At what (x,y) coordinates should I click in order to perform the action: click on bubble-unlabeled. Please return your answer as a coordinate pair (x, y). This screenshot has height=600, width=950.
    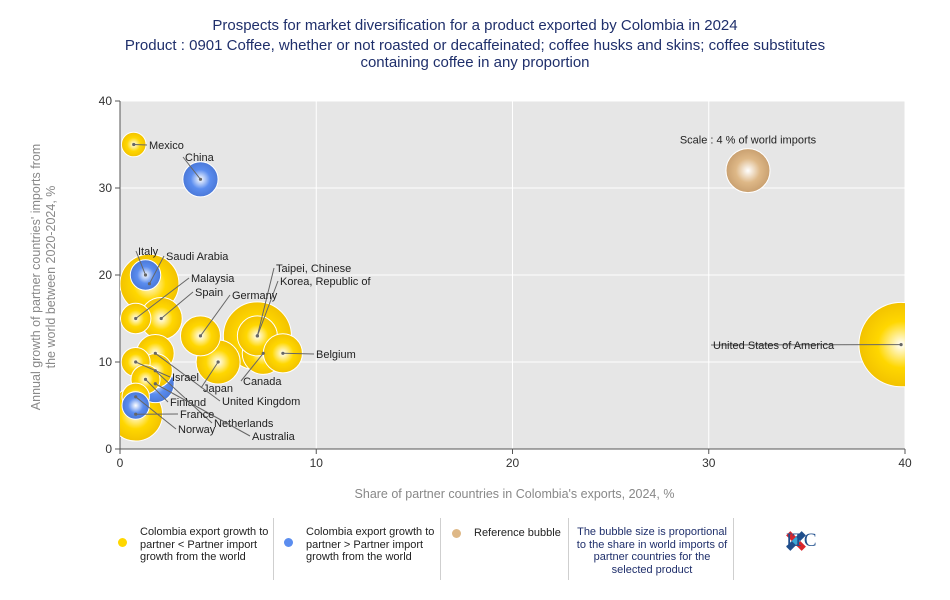
    Looking at the image, I should click on (135, 405).